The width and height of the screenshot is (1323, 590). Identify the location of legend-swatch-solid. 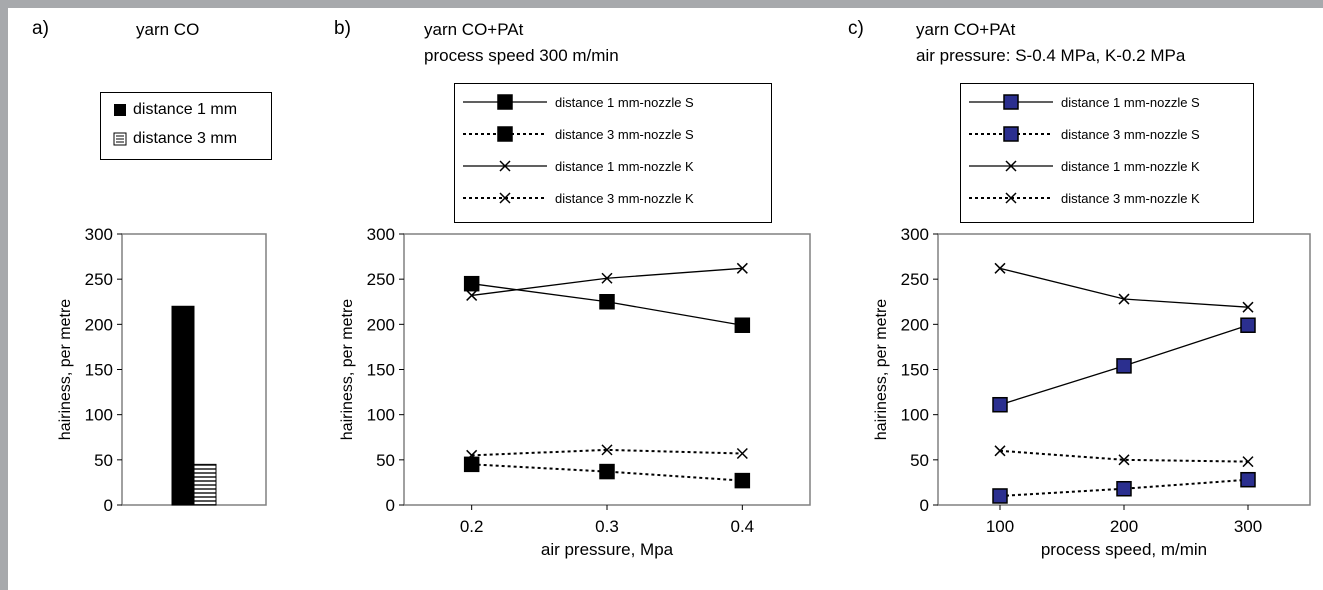
(120, 110).